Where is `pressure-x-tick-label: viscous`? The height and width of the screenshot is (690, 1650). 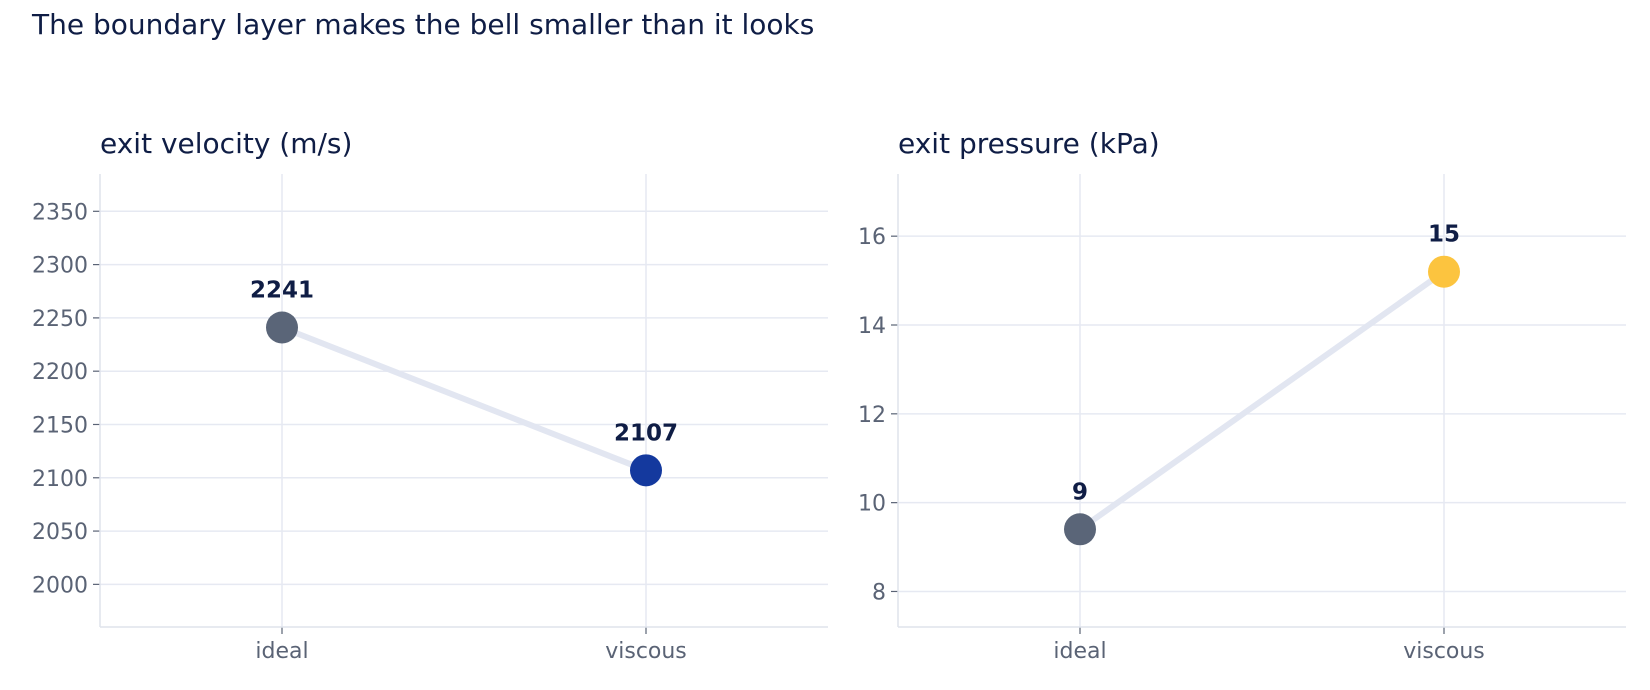 pressure-x-tick-label: viscous is located at coordinates (1444, 651).